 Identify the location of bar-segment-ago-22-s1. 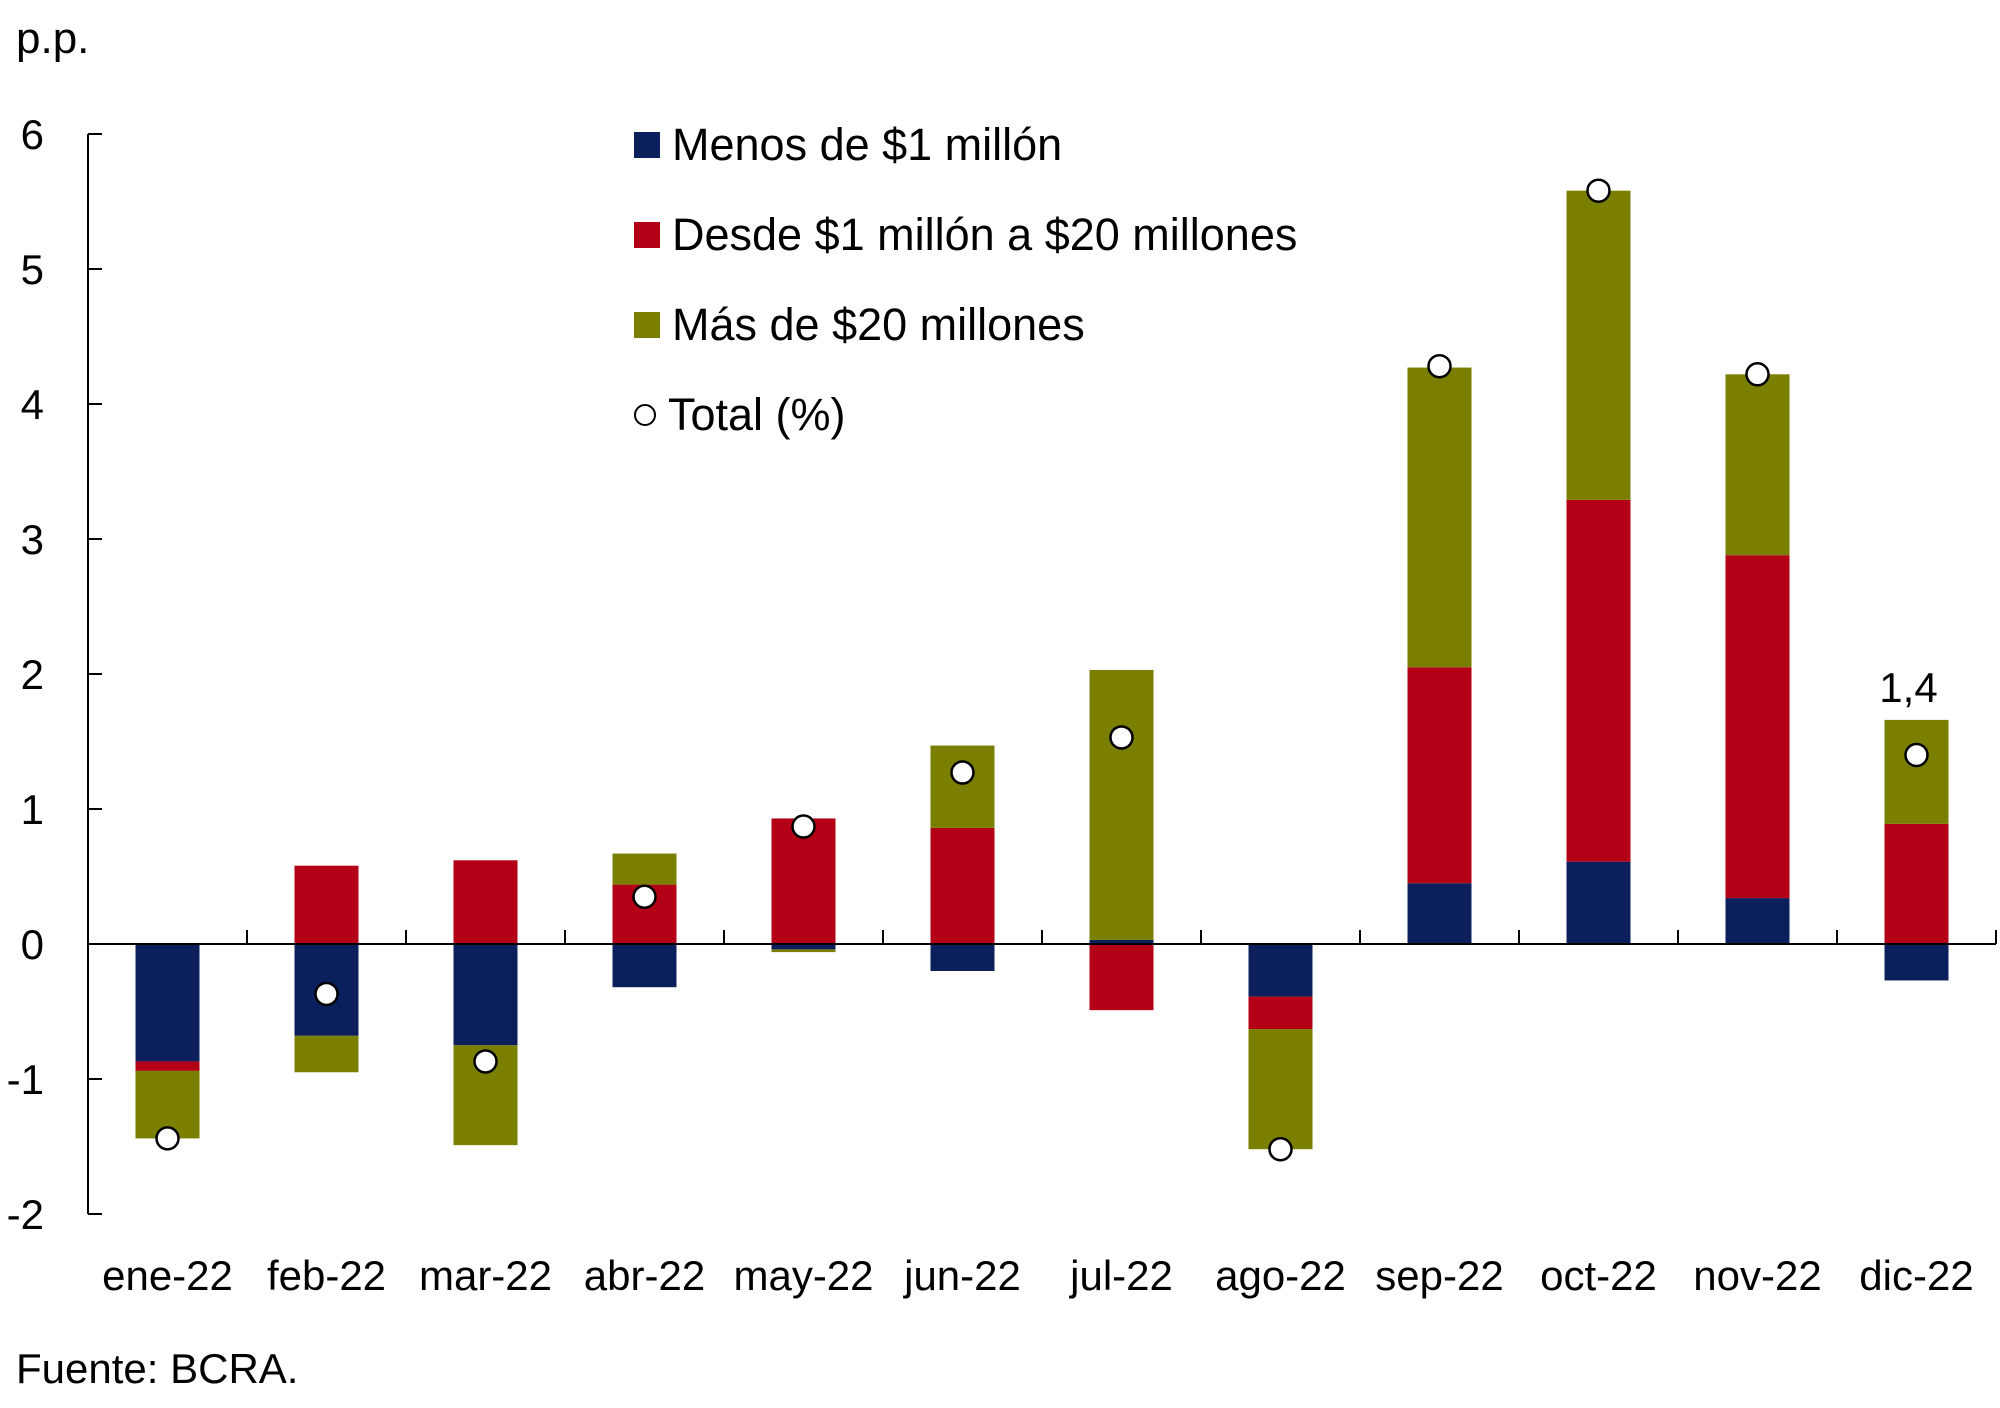
(1280, 1013).